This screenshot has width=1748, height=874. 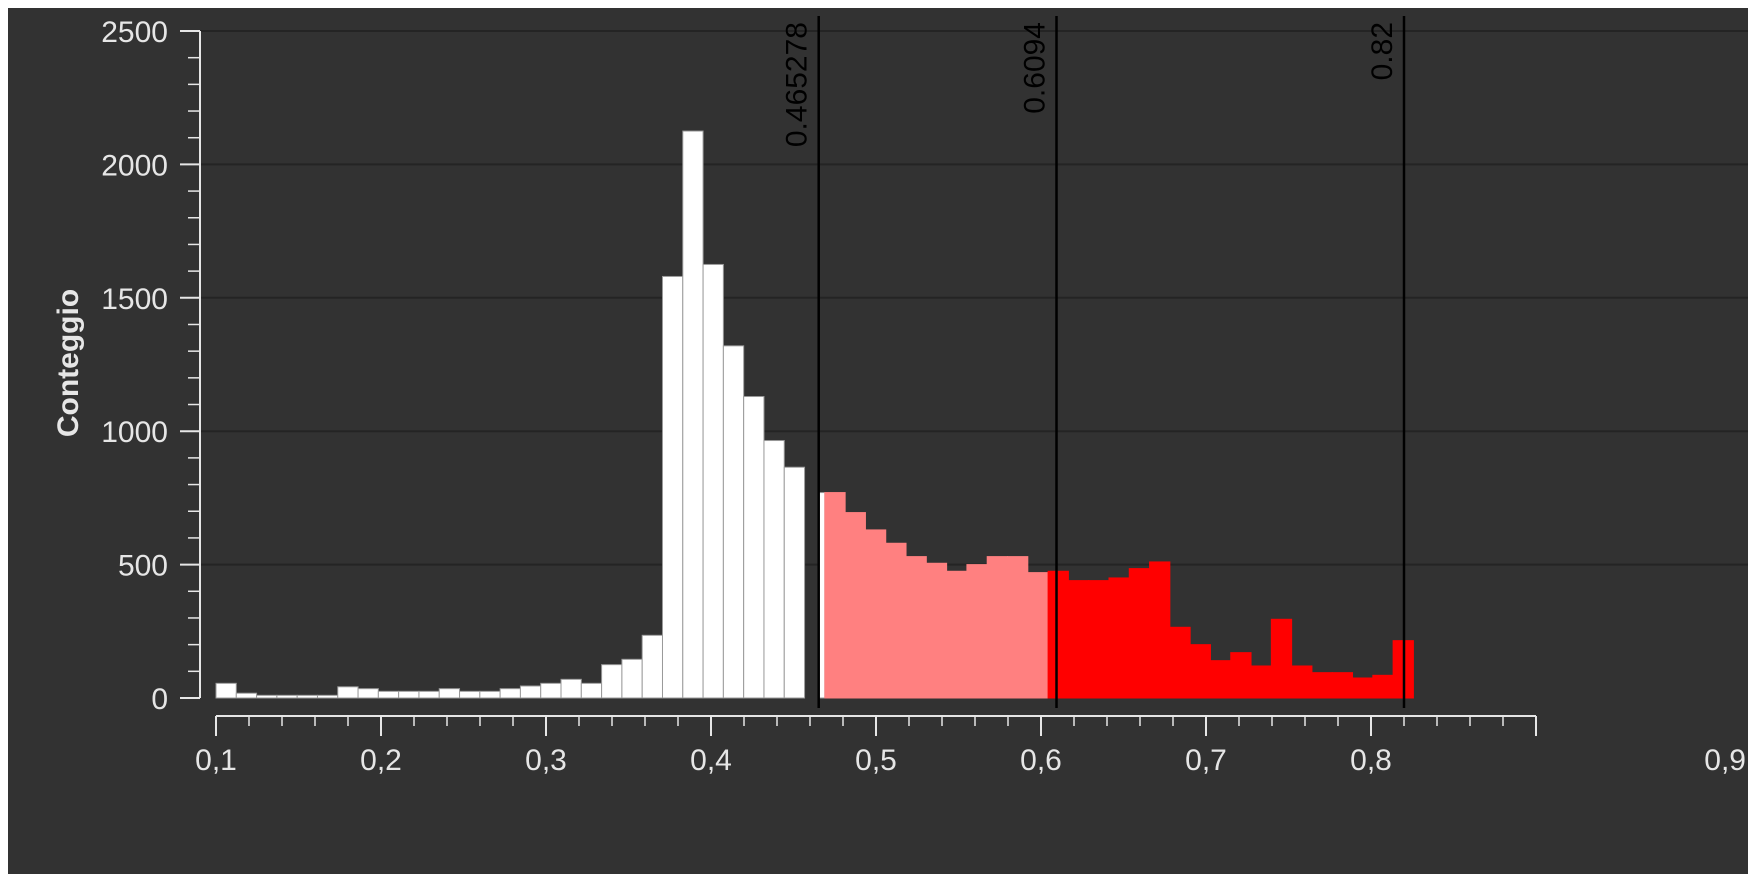 What do you see at coordinates (1725, 760) in the screenshot?
I see `x-tick-label-8: 0,9` at bounding box center [1725, 760].